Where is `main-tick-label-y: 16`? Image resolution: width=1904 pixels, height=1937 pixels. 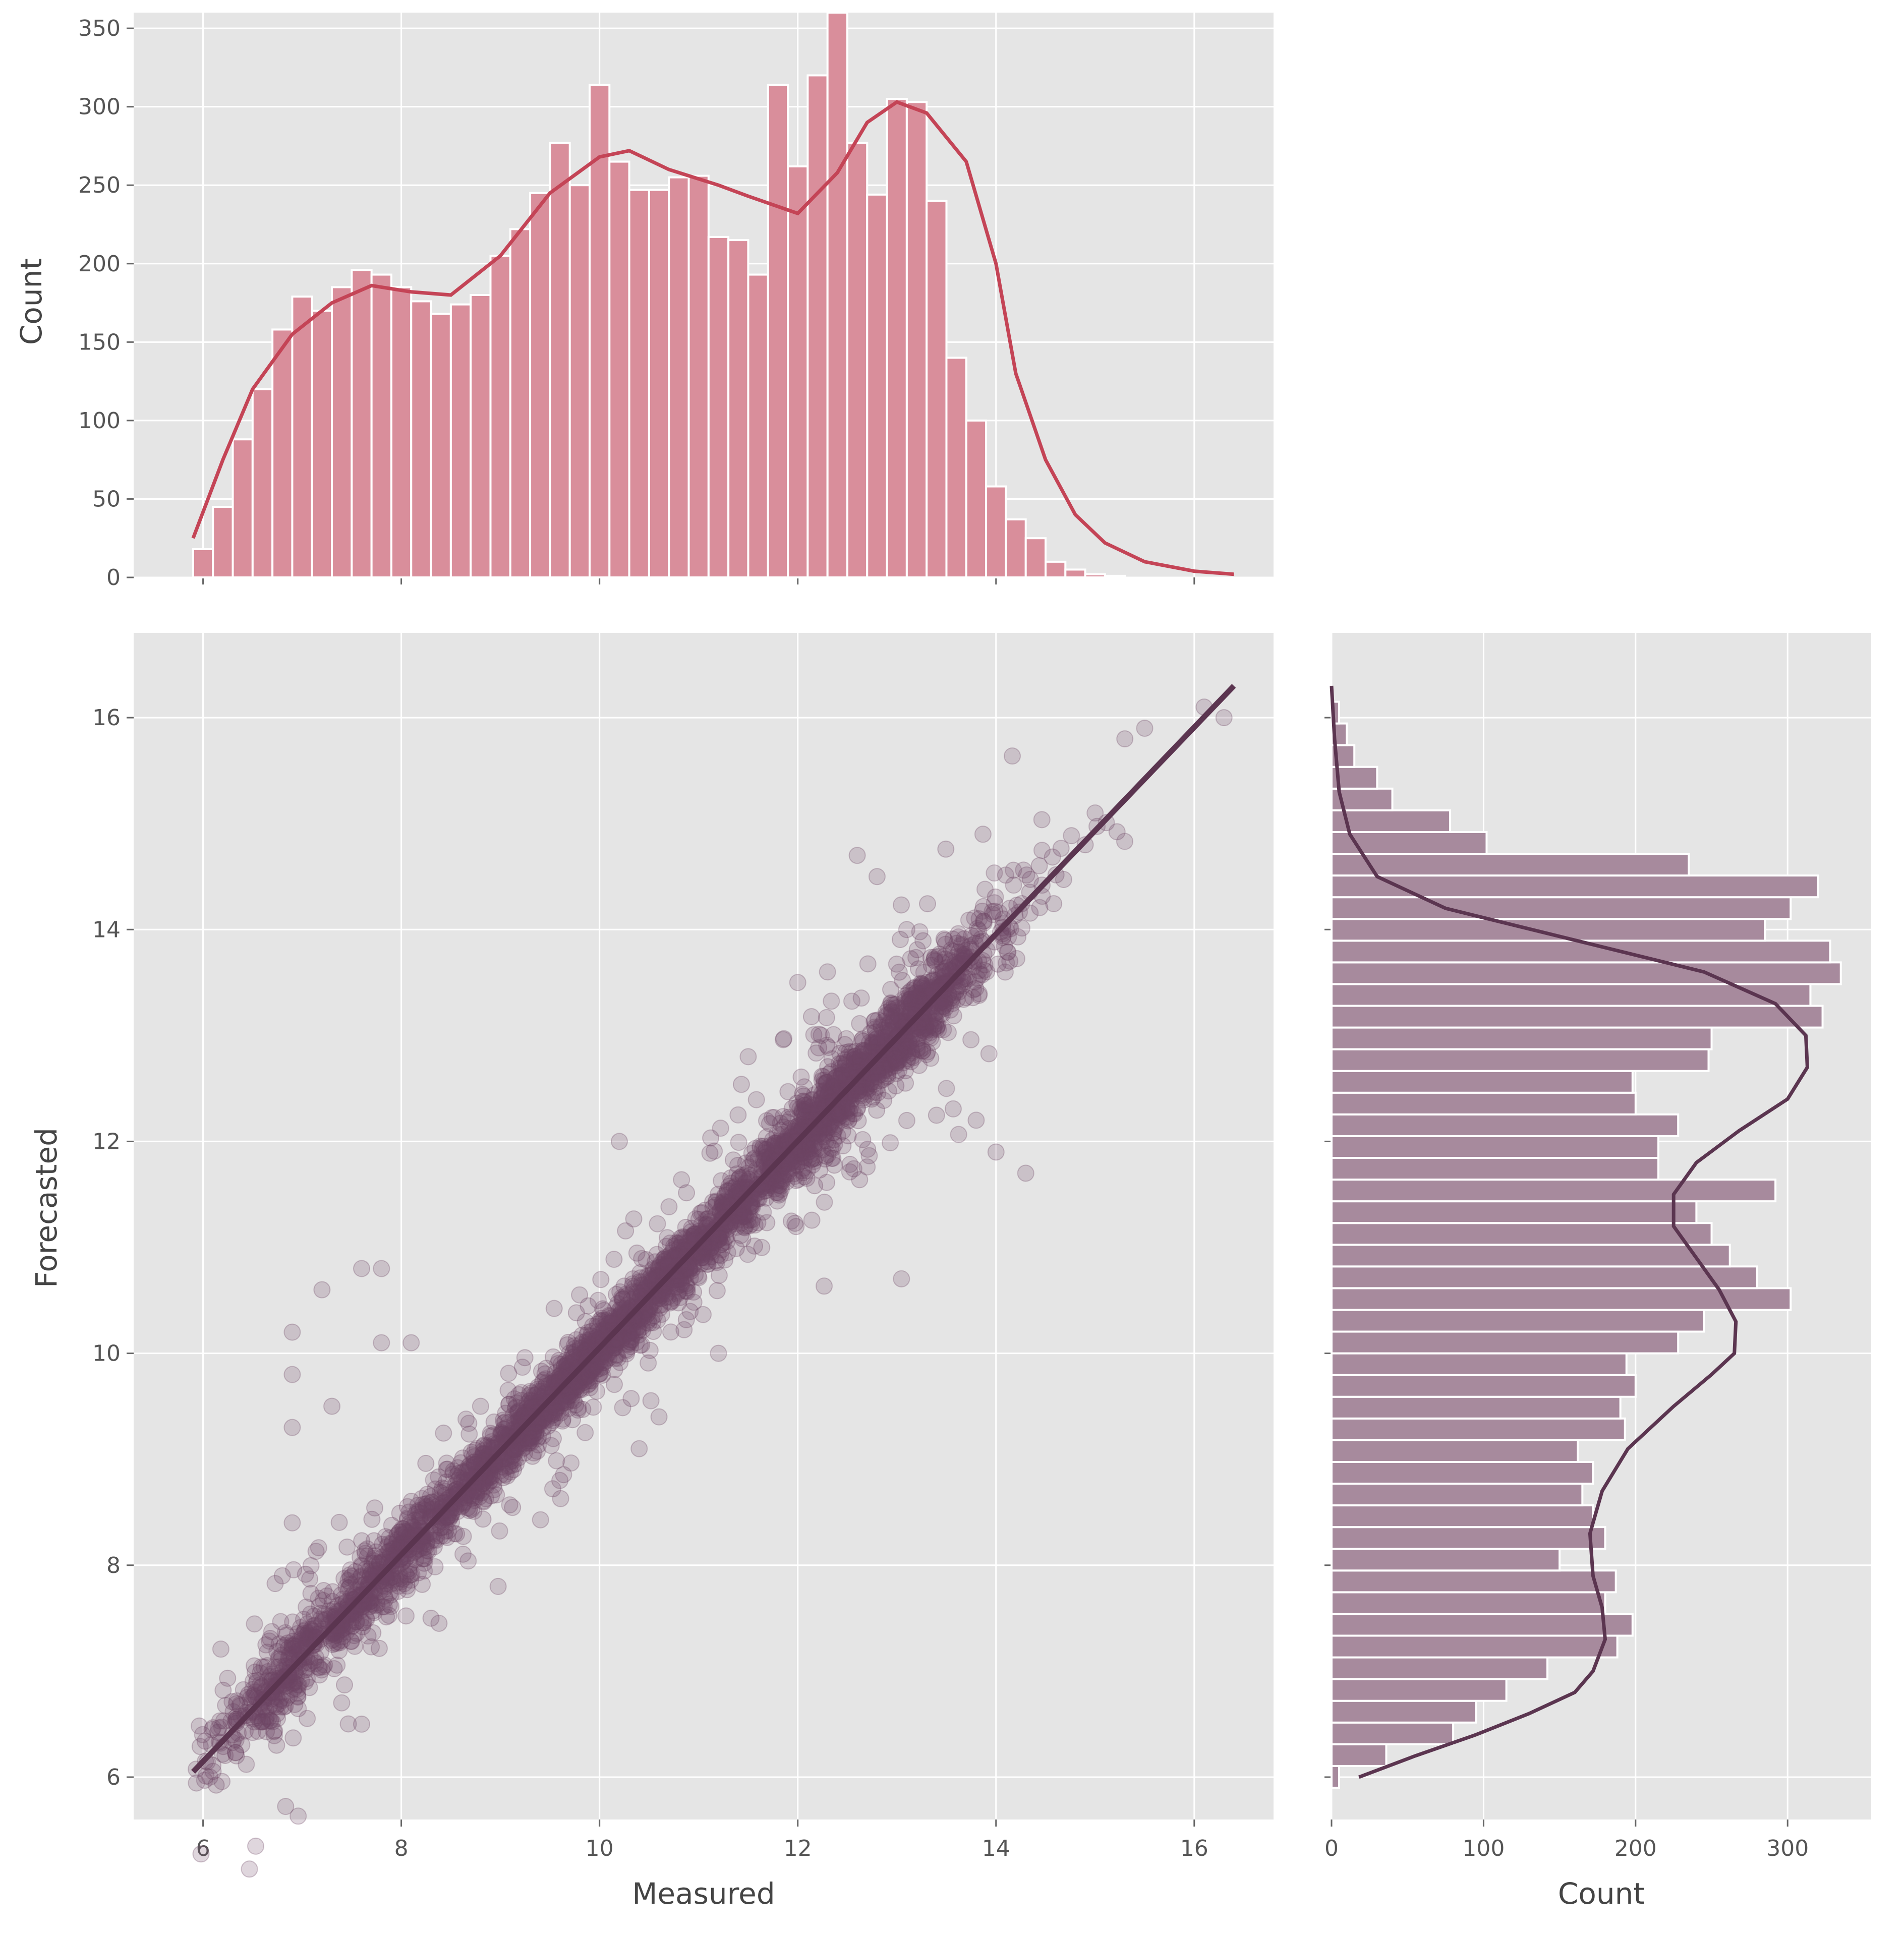 main-tick-label-y: 16 is located at coordinates (106, 718).